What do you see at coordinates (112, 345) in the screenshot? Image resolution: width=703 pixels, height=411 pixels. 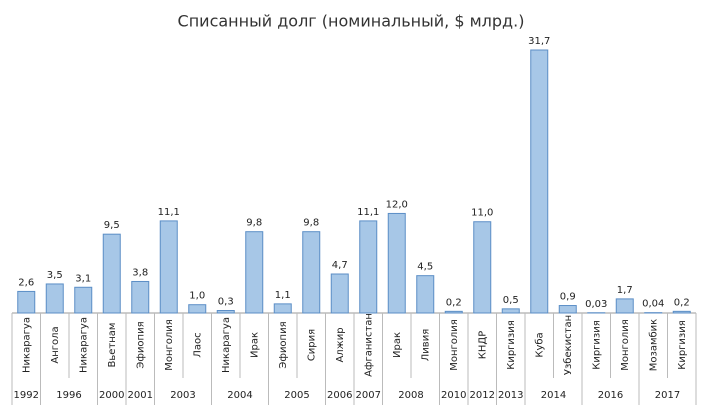 I see `x-tick-label: Вьетнам` at bounding box center [112, 345].